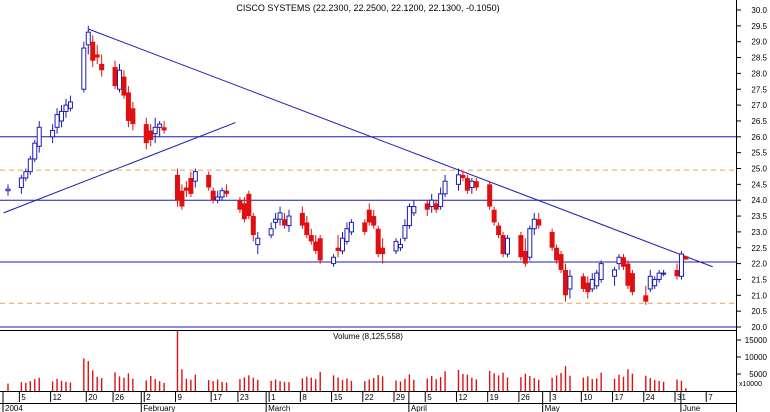 The image size is (770, 412). What do you see at coordinates (347, 360) in the screenshot?
I see `volume-bars` at bounding box center [347, 360].